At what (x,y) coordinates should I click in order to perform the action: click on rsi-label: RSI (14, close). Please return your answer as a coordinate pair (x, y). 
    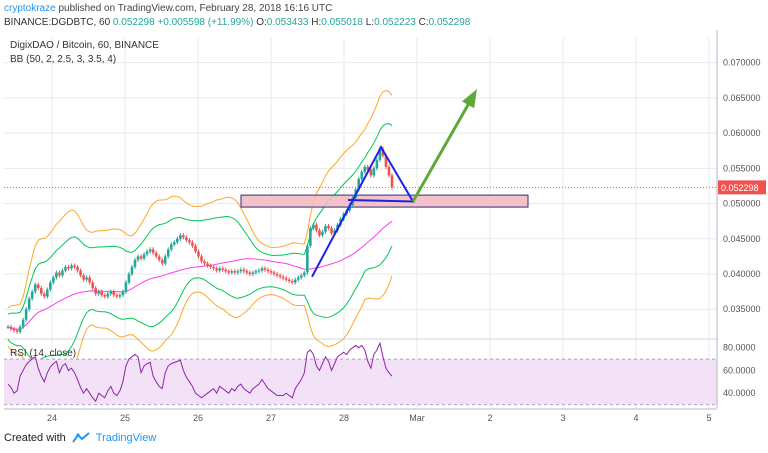
    Looking at the image, I should click on (43, 353).